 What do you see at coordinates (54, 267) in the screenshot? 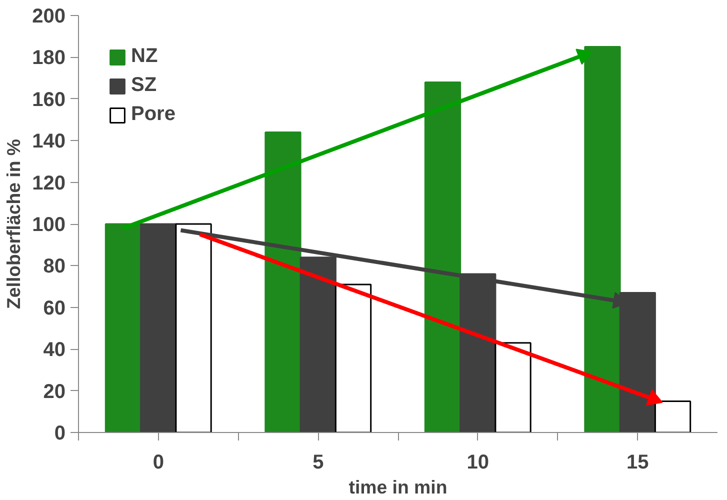
I see `y-tick-label: 80` at bounding box center [54, 267].